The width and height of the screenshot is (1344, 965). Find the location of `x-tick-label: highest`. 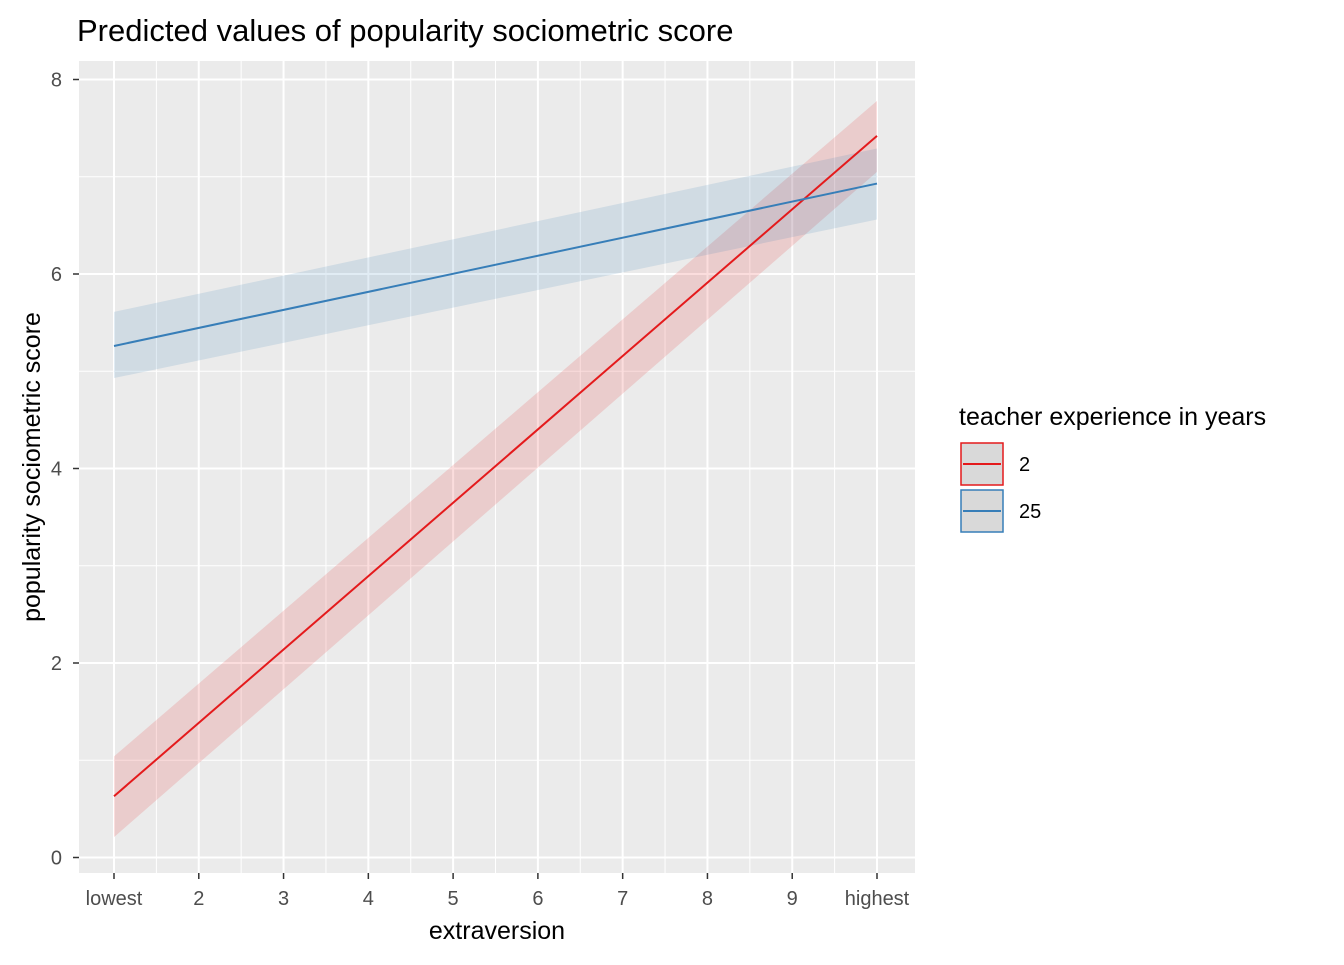

x-tick-label: highest is located at coordinates (877, 899).